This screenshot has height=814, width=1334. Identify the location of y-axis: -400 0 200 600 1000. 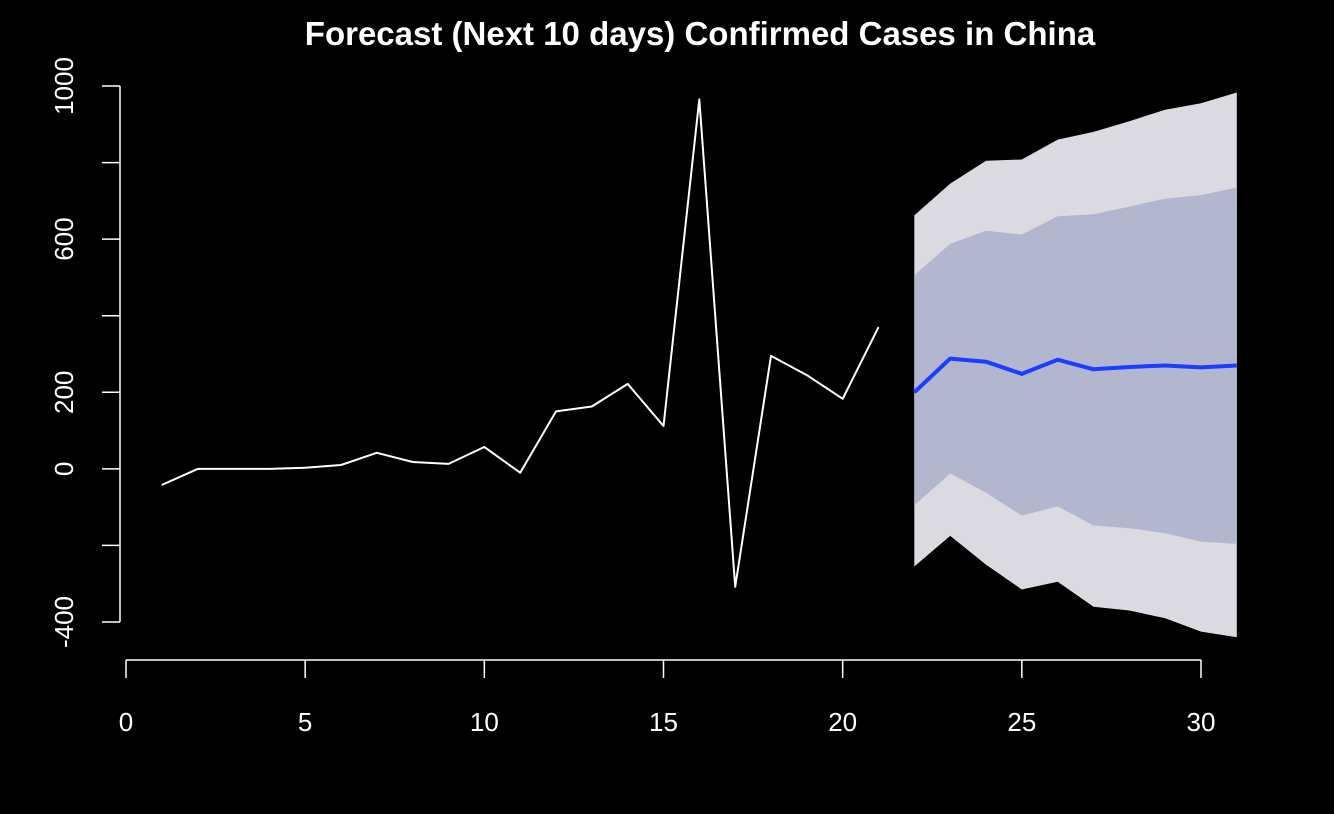
(85, 352).